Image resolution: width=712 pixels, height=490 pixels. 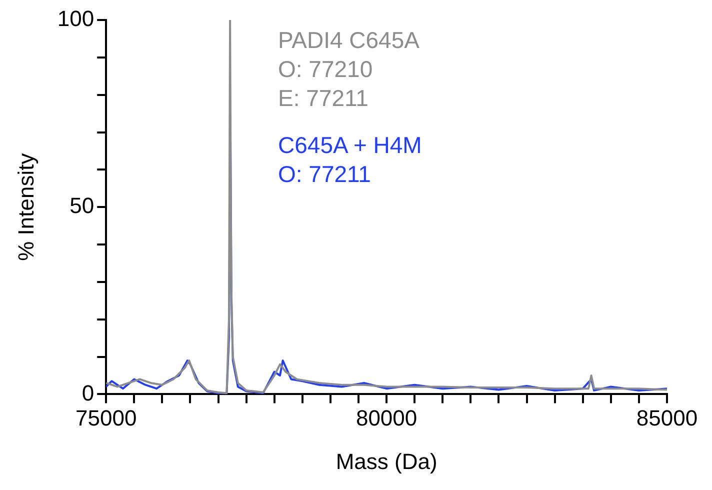 What do you see at coordinates (326, 69) in the screenshot?
I see `annotation: O: 77210` at bounding box center [326, 69].